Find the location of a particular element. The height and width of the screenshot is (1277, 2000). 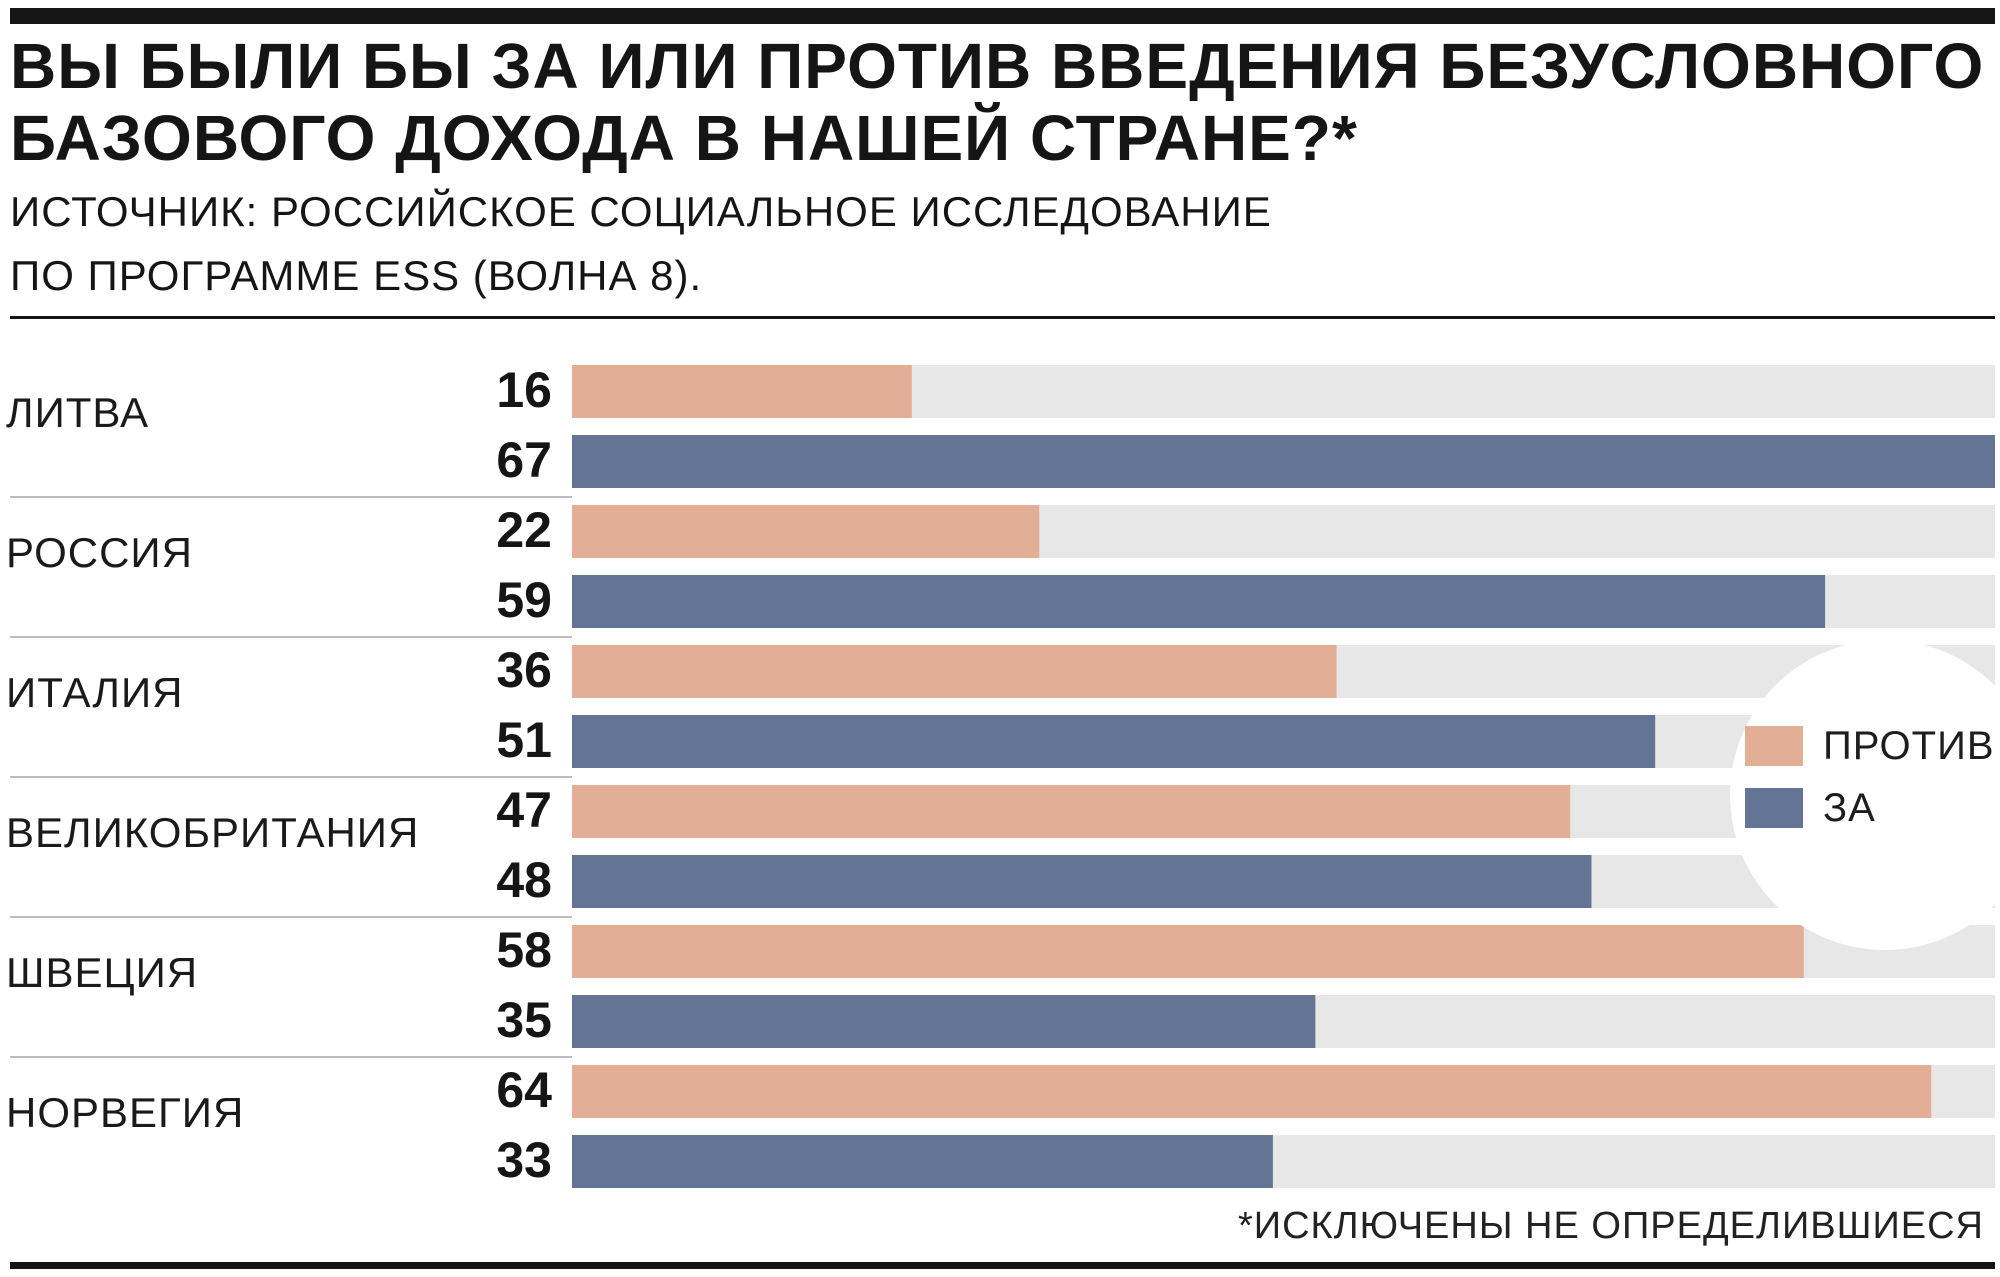

category-label: РОССИЯ is located at coordinates (99, 552).